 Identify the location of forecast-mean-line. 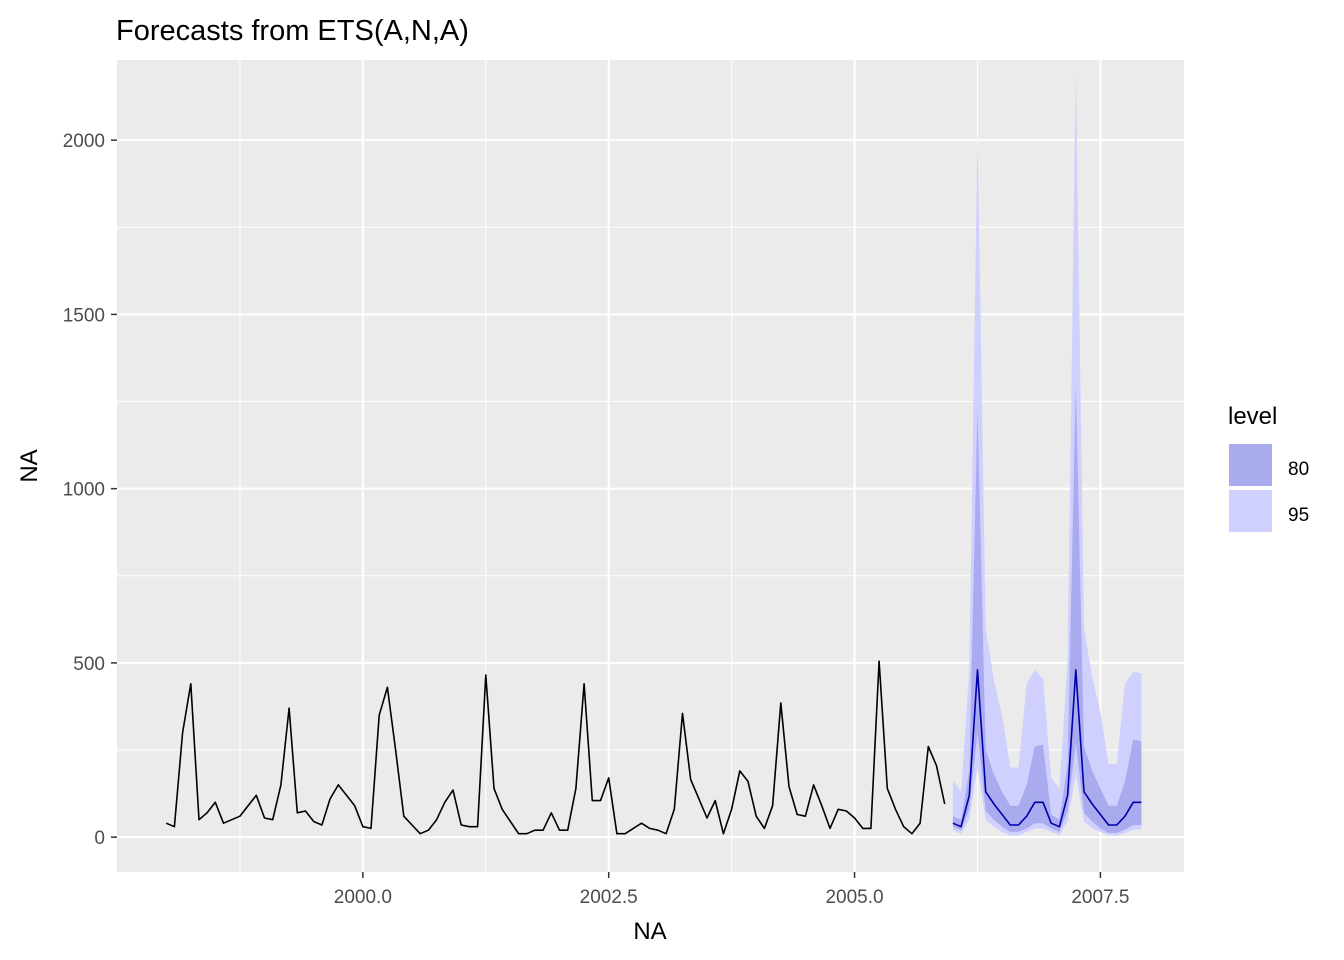
(1047, 748).